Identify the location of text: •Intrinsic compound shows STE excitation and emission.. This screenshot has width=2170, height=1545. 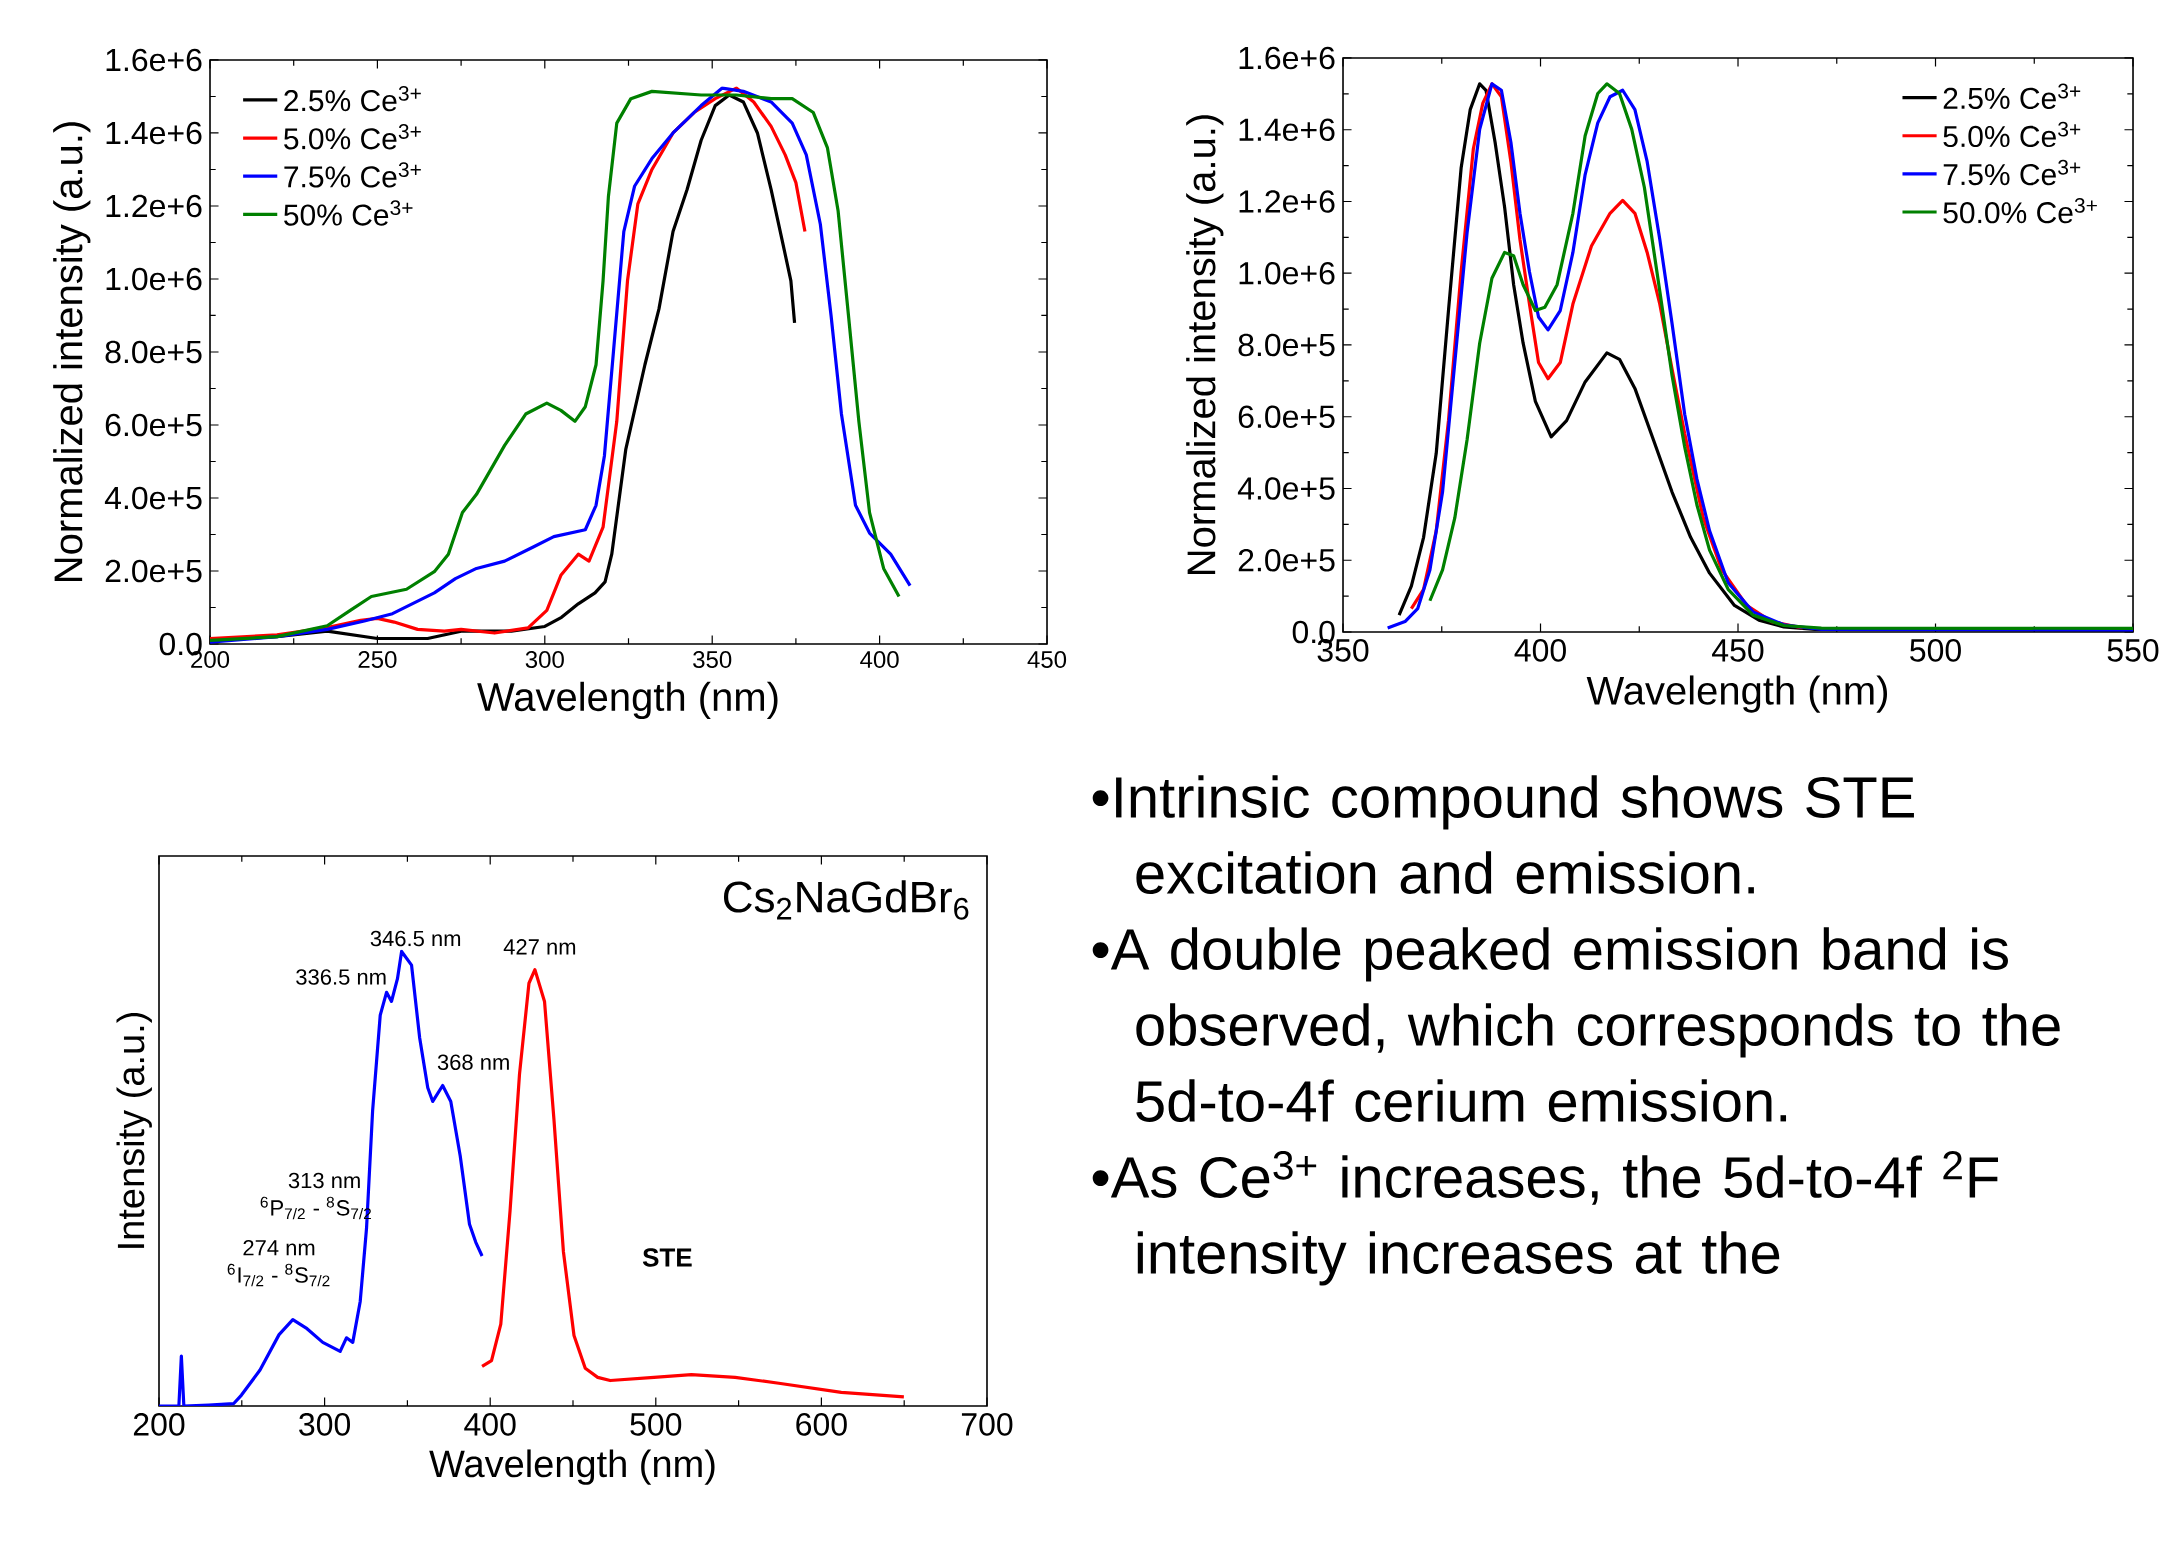
(1503, 834).